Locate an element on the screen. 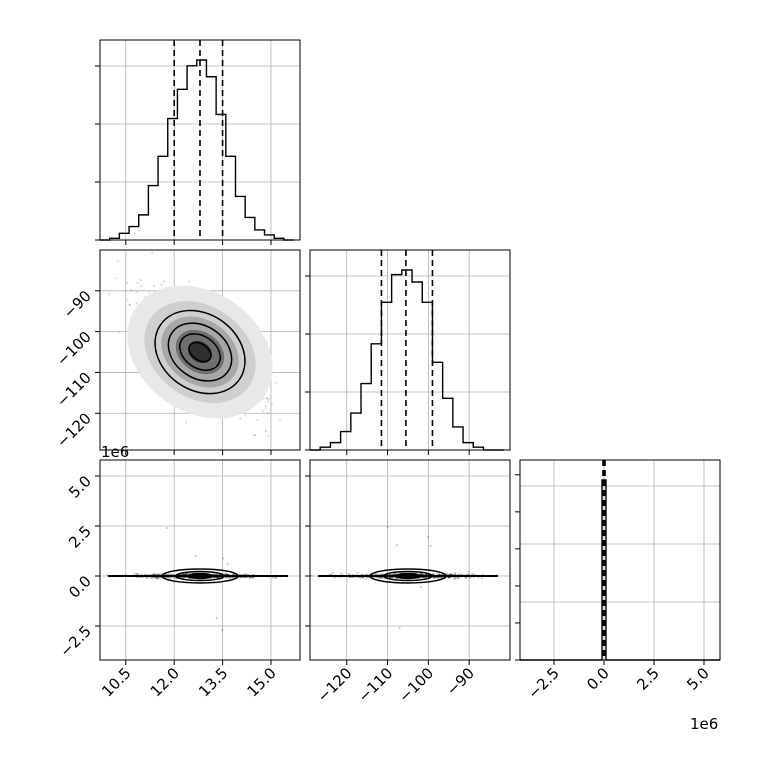  histogram-p0 is located at coordinates (197, 150).